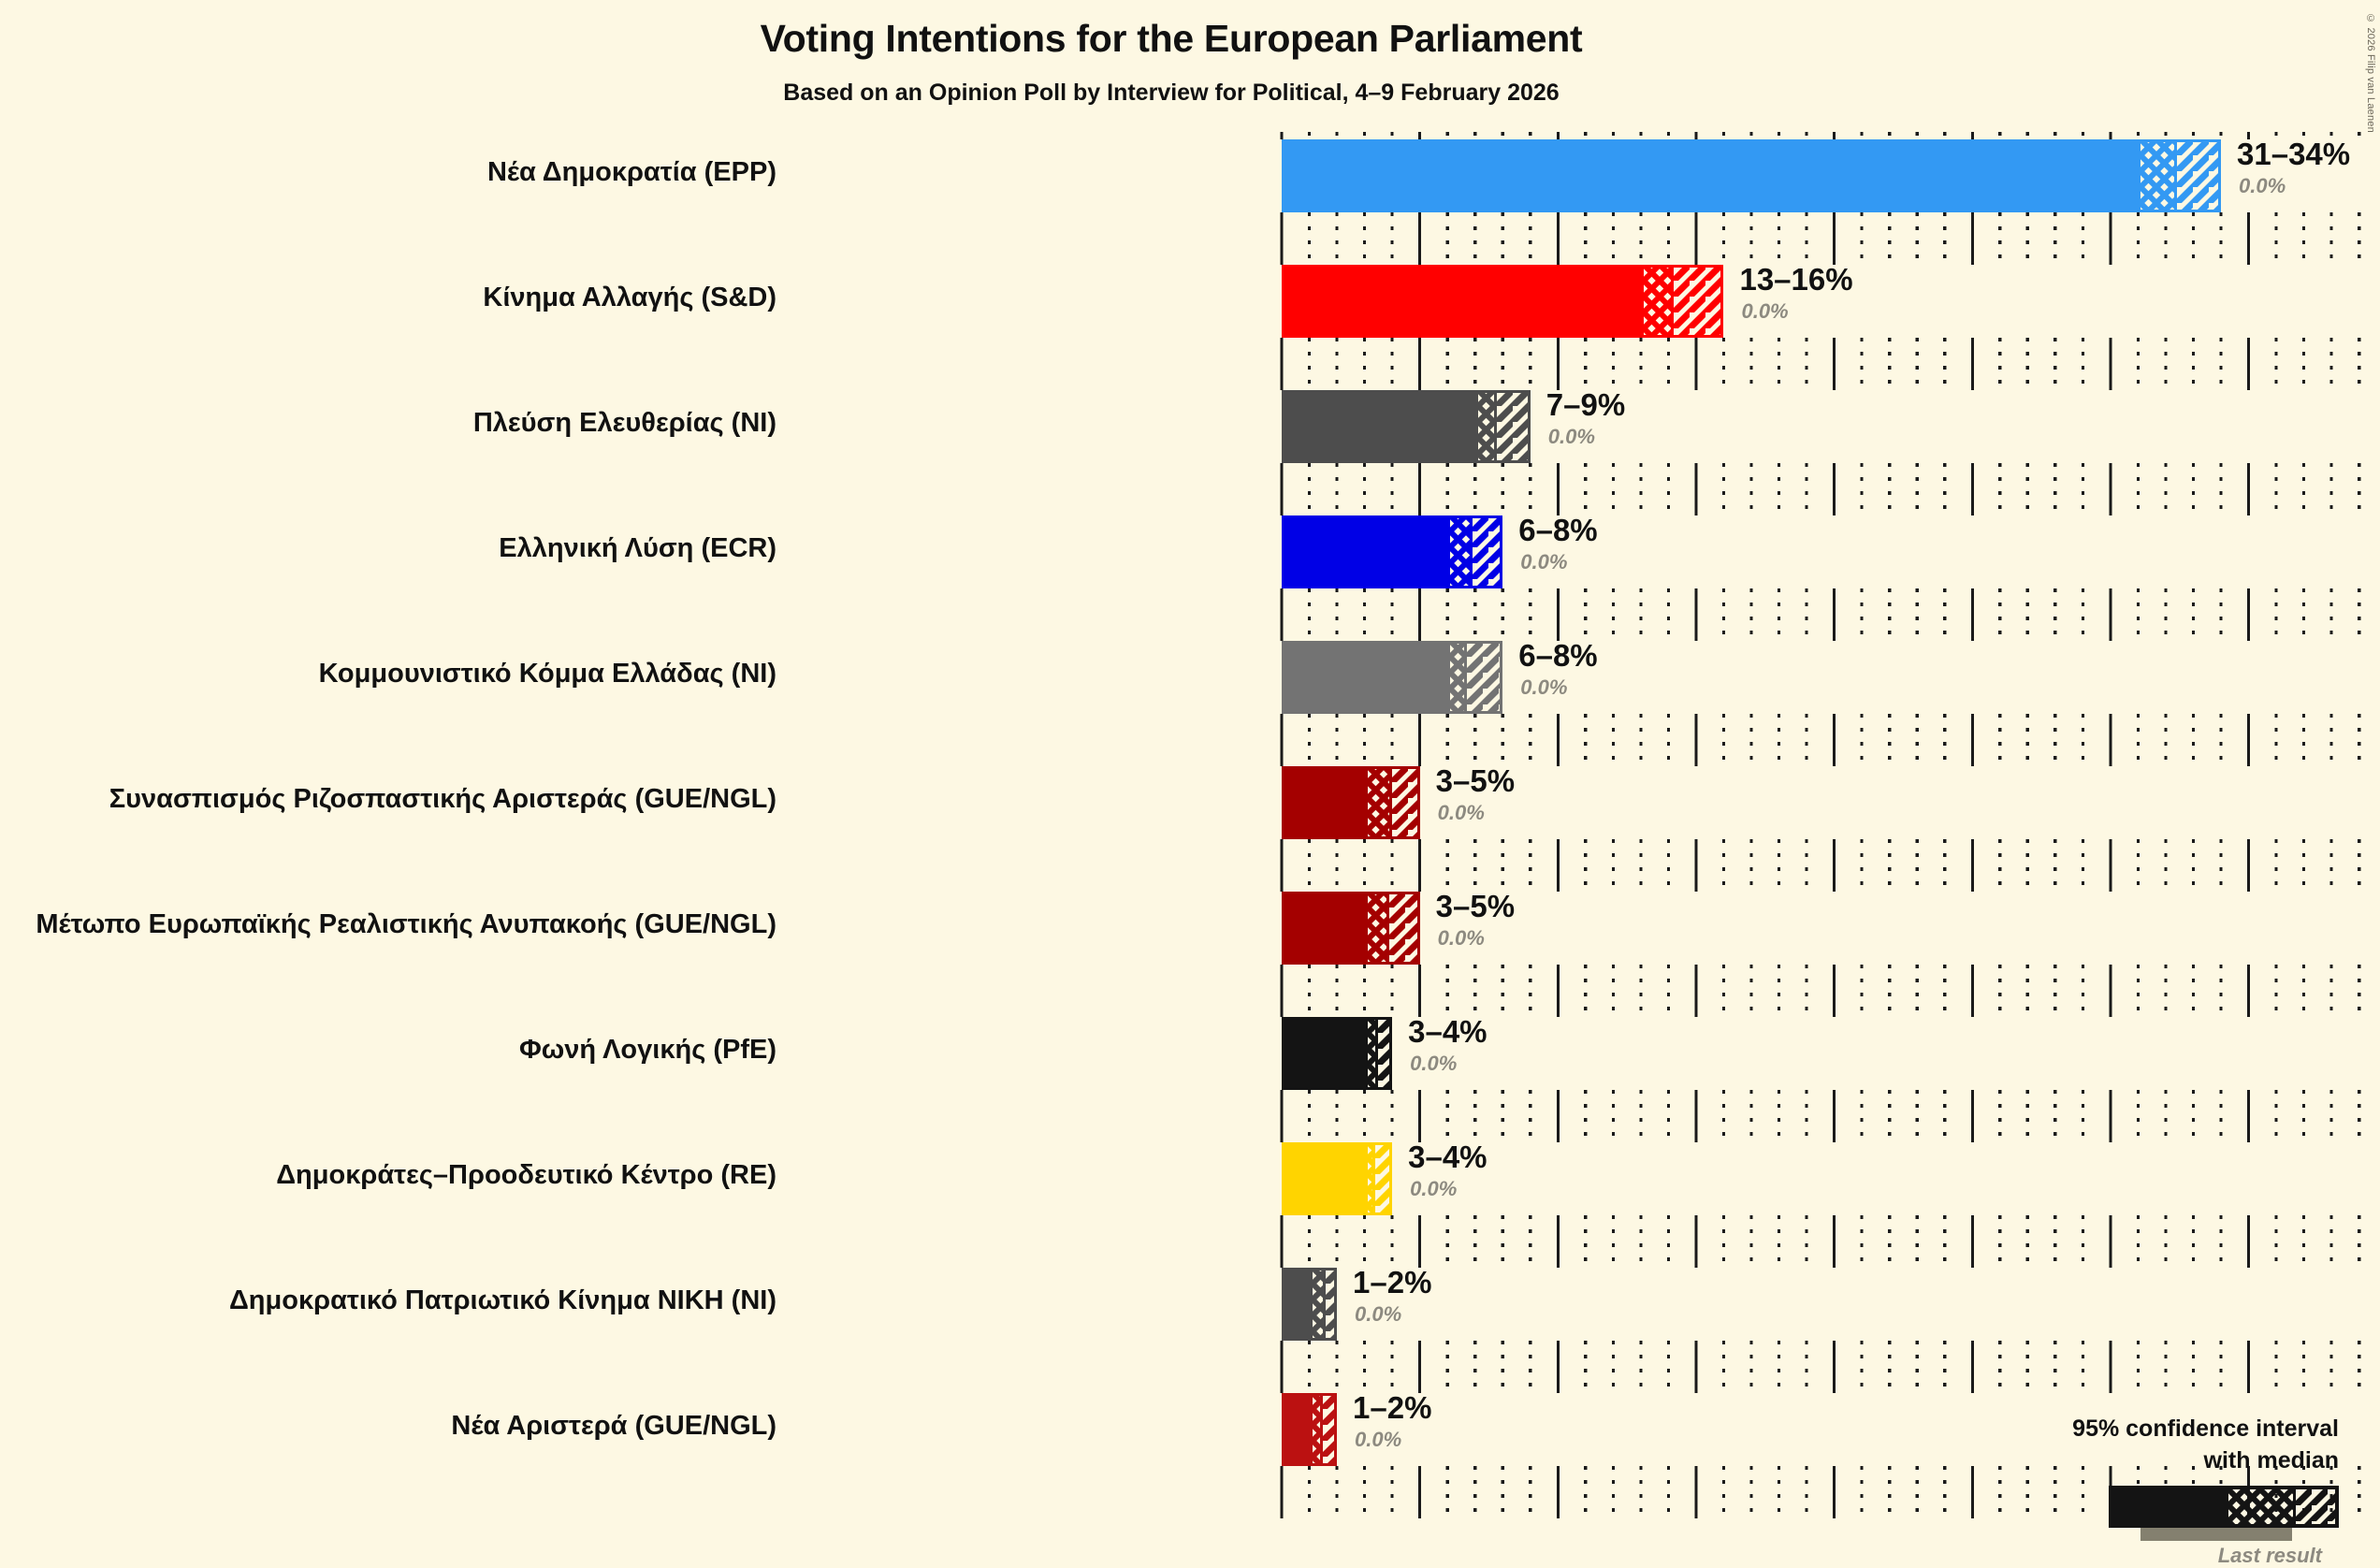 The width and height of the screenshot is (2380, 1568). I want to click on legend-line-1: 95% confidence interval, so click(2205, 1429).